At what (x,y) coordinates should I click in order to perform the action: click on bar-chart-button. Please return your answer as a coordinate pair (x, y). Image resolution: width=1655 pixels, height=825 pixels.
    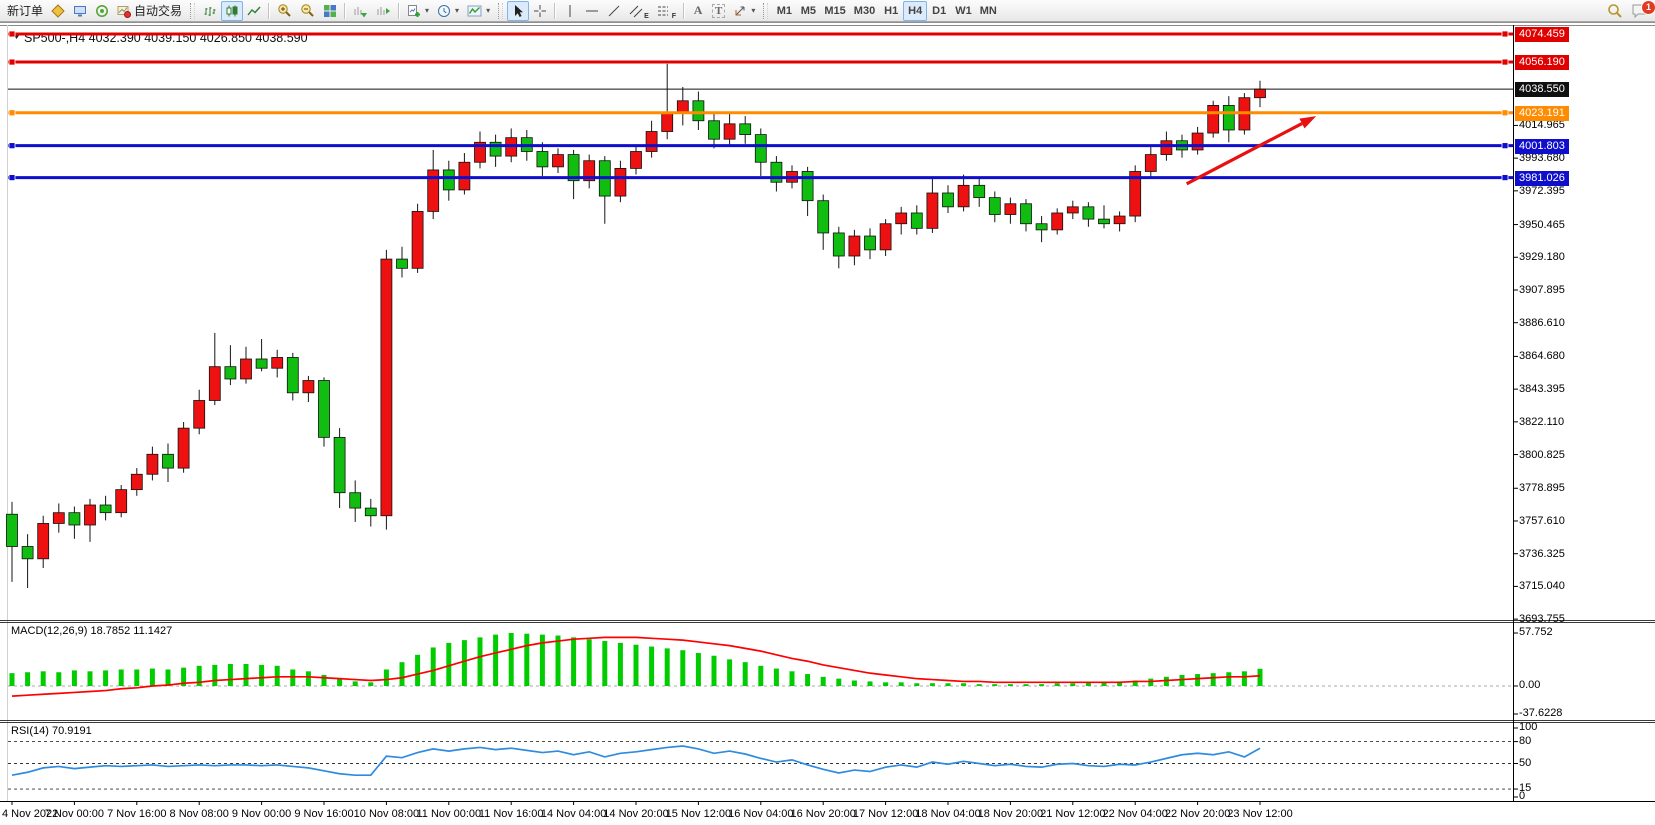
    Looking at the image, I should click on (210, 11).